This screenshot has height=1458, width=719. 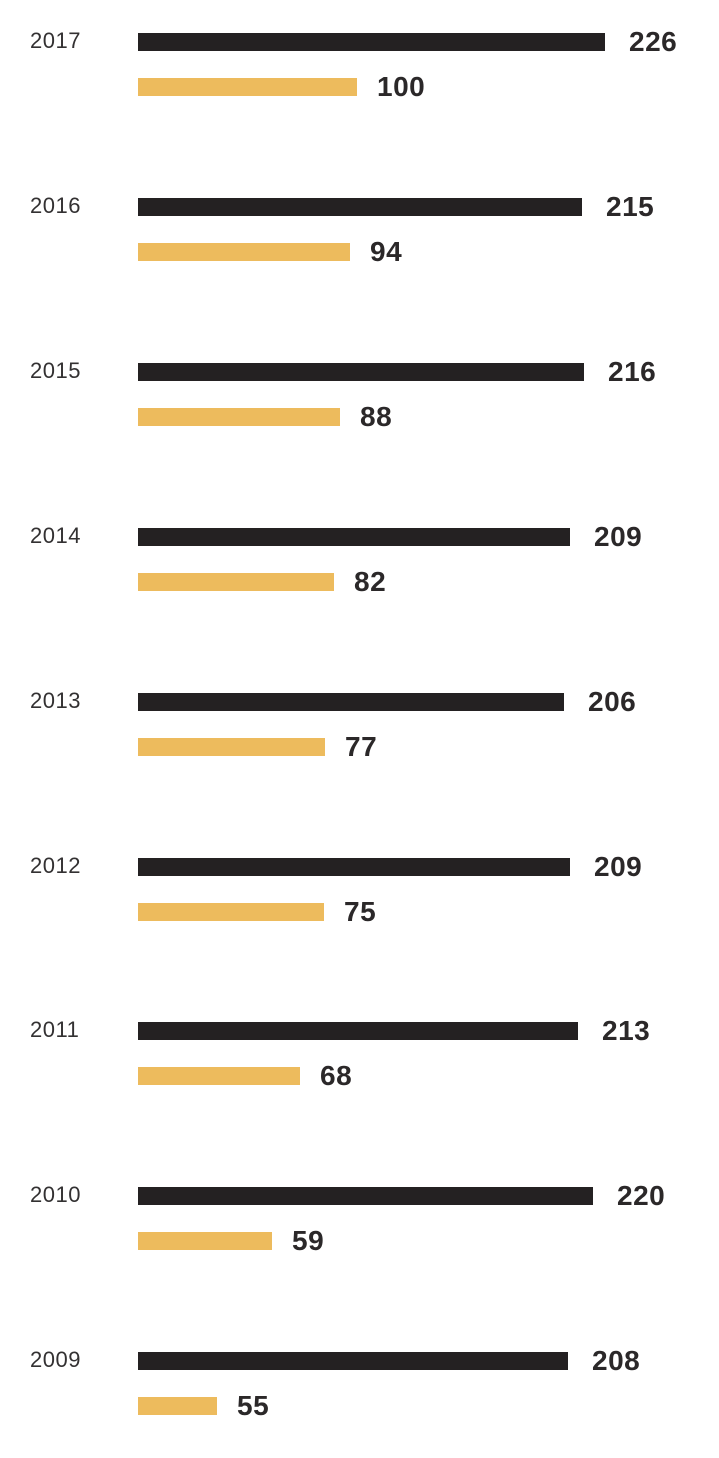 What do you see at coordinates (55, 535) in the screenshot?
I see `year-label: 2014` at bounding box center [55, 535].